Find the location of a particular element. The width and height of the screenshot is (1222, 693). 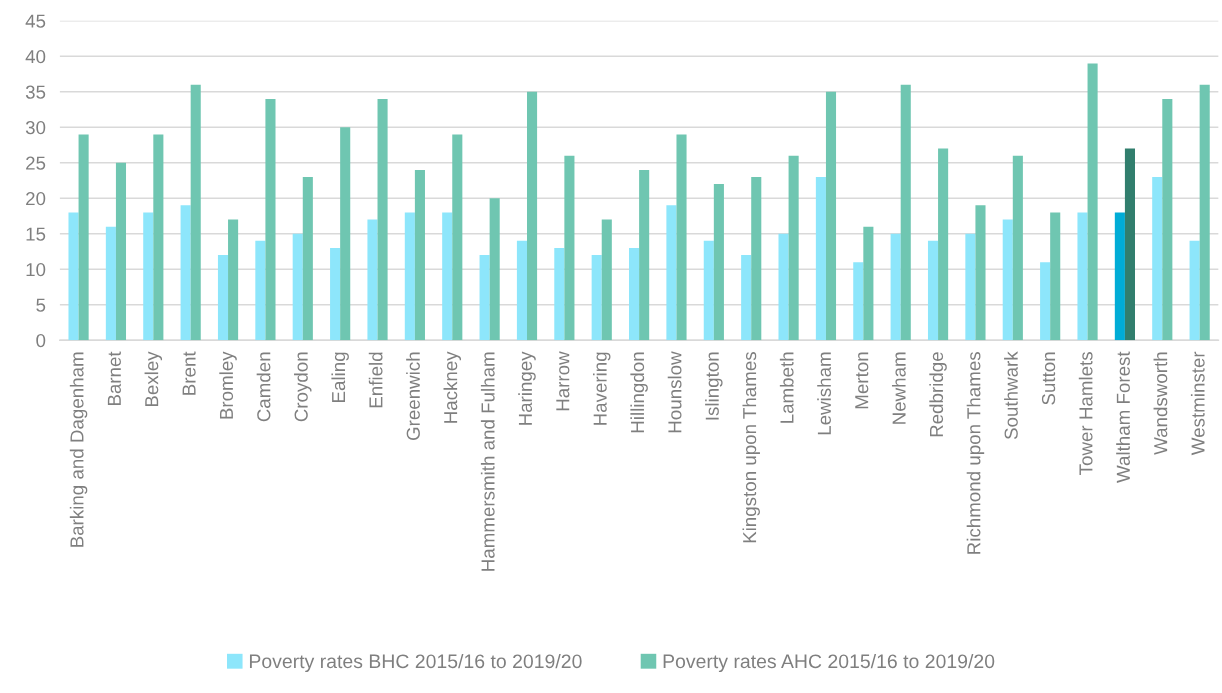

legend-label: Poverty rates BHC 2015/16 to 2019/20 is located at coordinates (415, 663).